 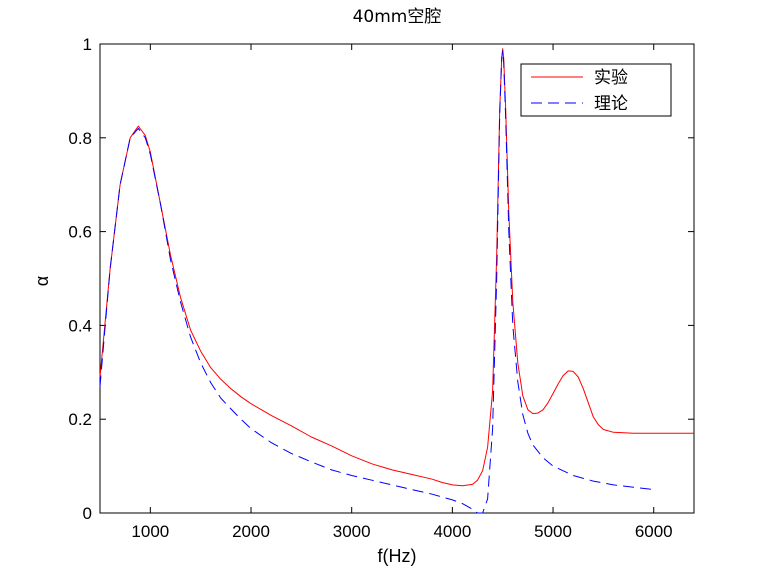 I want to click on x-tick-label: 6000, so click(x=654, y=531).